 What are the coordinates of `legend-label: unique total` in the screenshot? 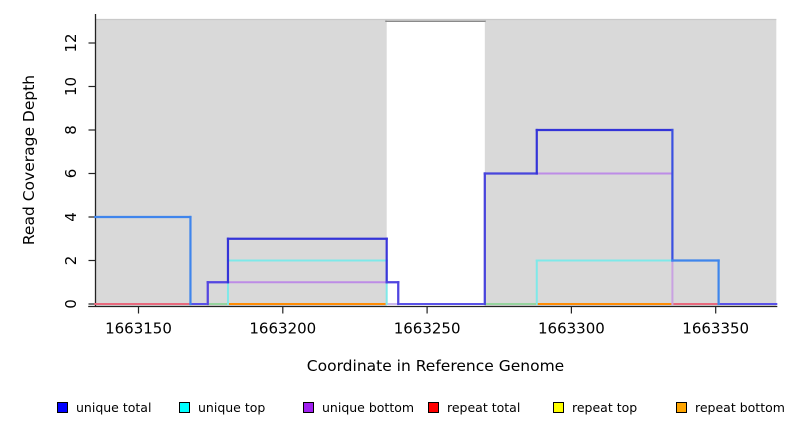 It's located at (114, 407).